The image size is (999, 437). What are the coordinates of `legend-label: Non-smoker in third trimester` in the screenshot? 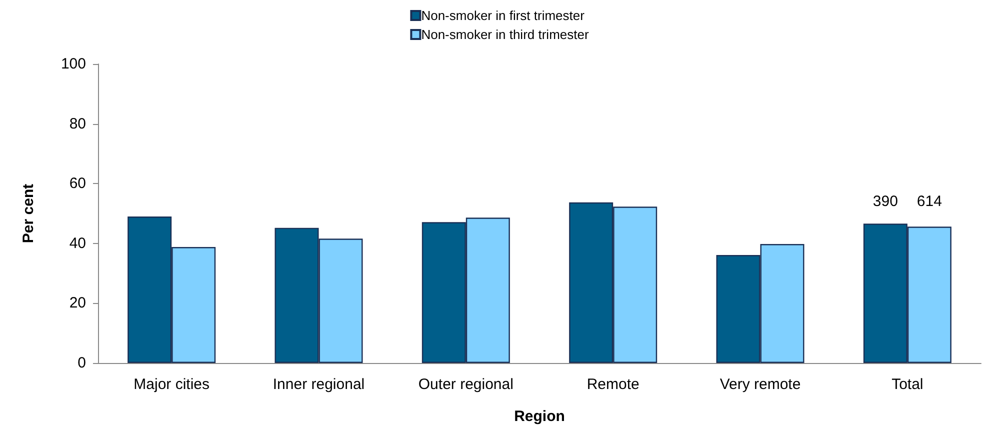 It's located at (505, 34).